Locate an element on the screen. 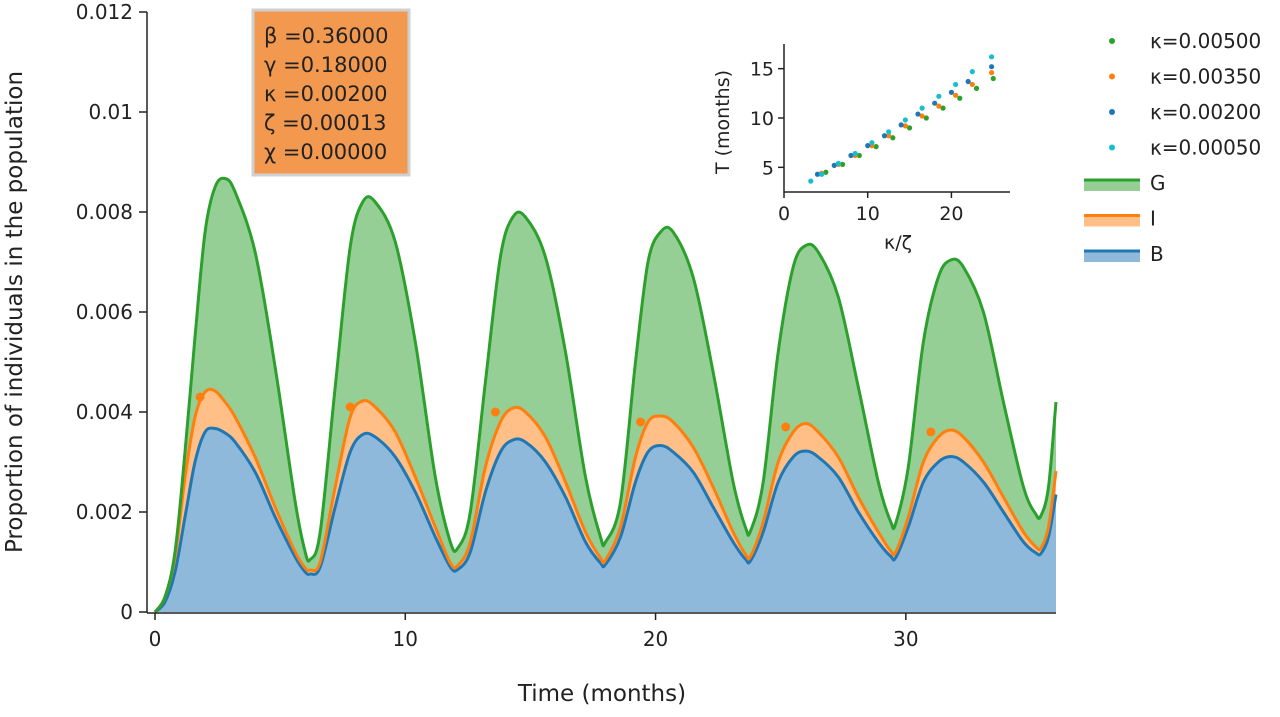  inset-x-tick-label: 0 is located at coordinates (784, 214).